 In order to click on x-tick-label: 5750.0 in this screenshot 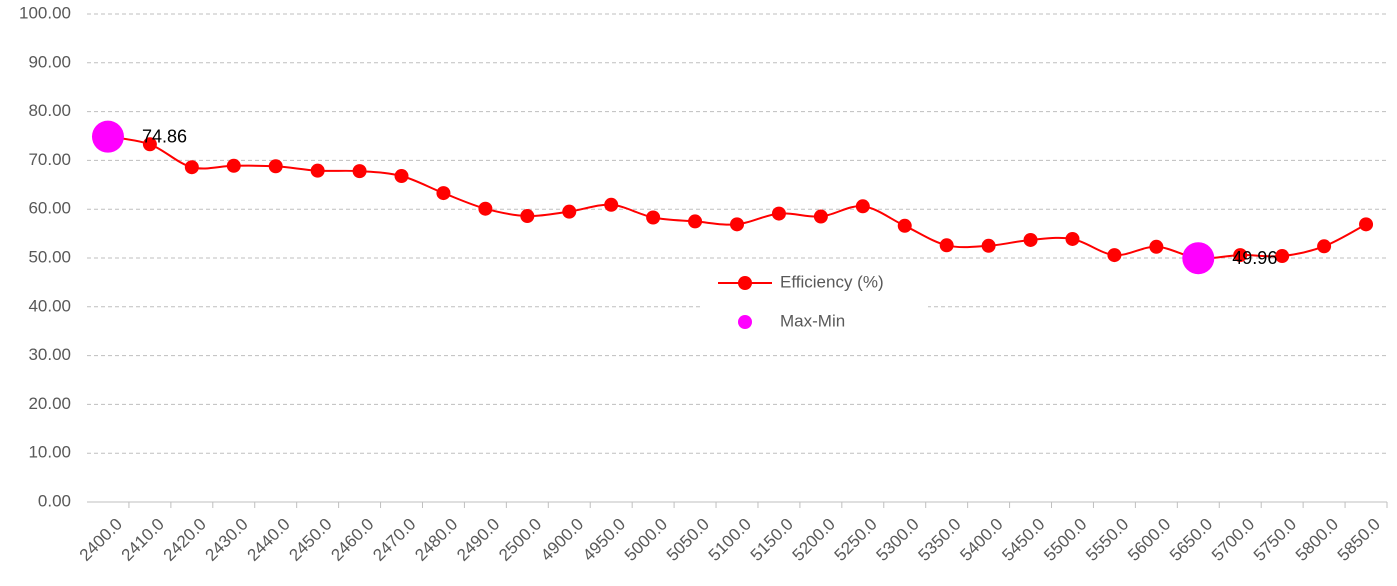, I will do `click(1275, 540)`.